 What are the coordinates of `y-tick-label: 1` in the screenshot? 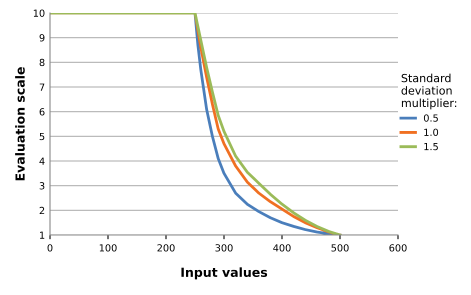 It's located at (42, 235).